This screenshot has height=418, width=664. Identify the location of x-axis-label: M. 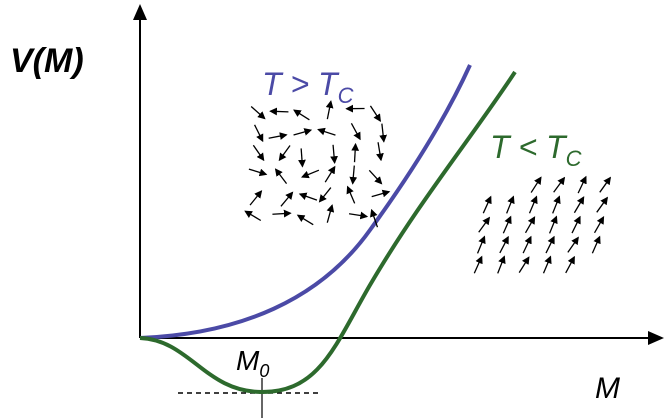
(607, 388).